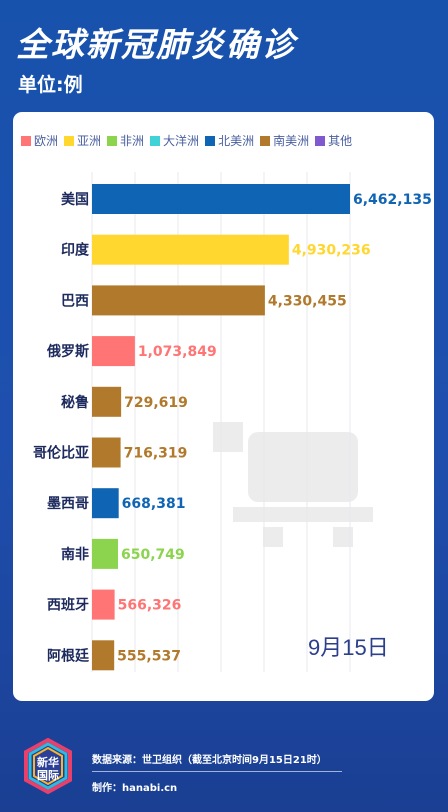  I want to click on legend-label: 亚洲, so click(89, 141).